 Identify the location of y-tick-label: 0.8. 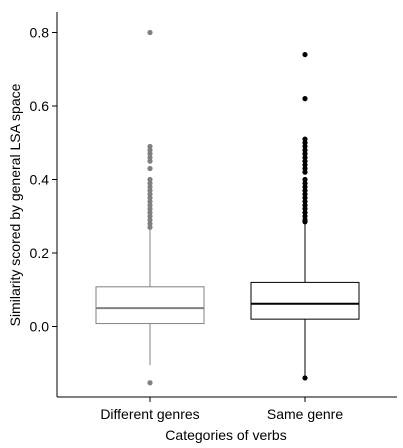
(40, 33).